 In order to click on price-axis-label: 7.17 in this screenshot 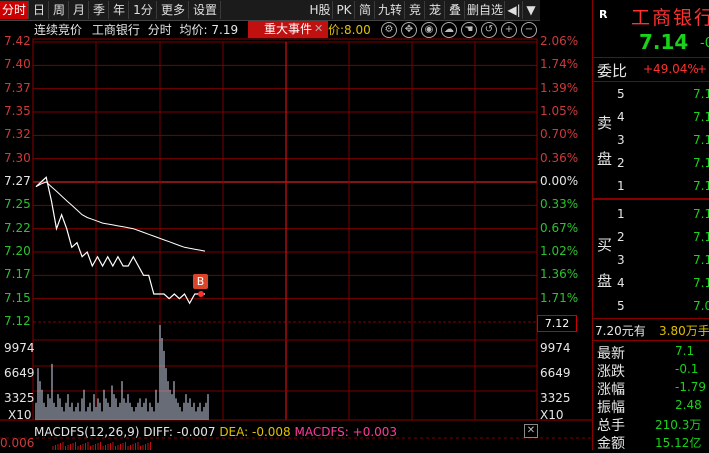, I will do `click(17, 274)`.